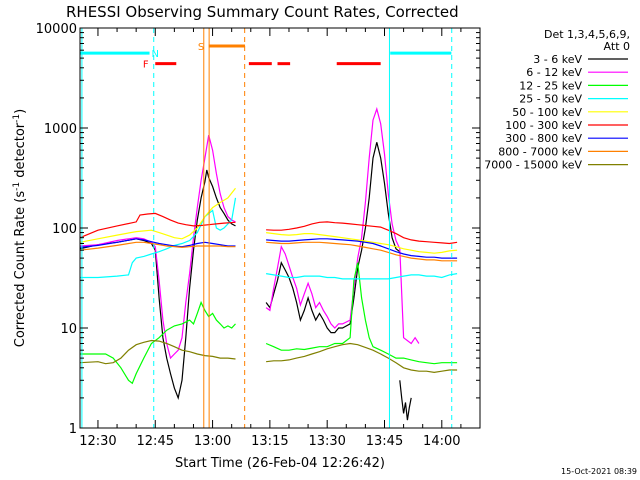 The image size is (640, 480). Describe the element at coordinates (155, 441) in the screenshot. I see `x-tick-label: 12:45` at that location.